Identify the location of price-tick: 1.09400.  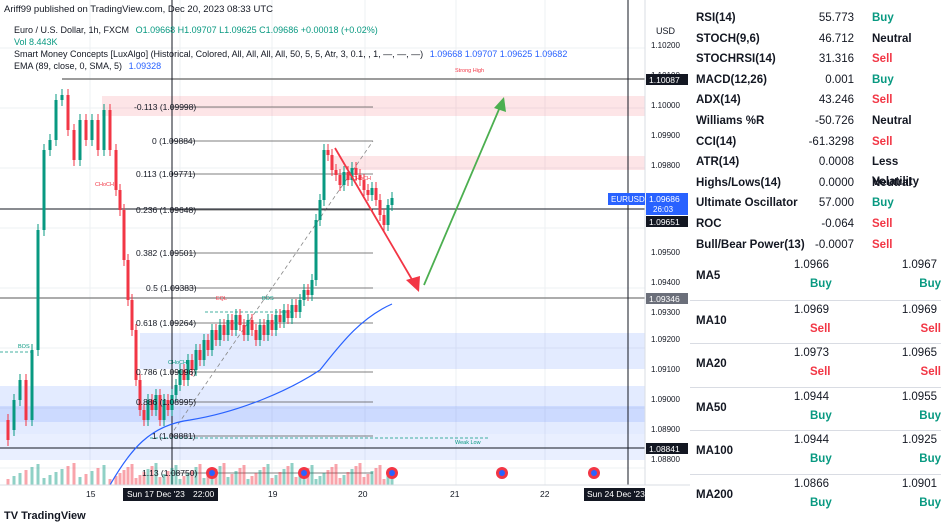
(665, 282).